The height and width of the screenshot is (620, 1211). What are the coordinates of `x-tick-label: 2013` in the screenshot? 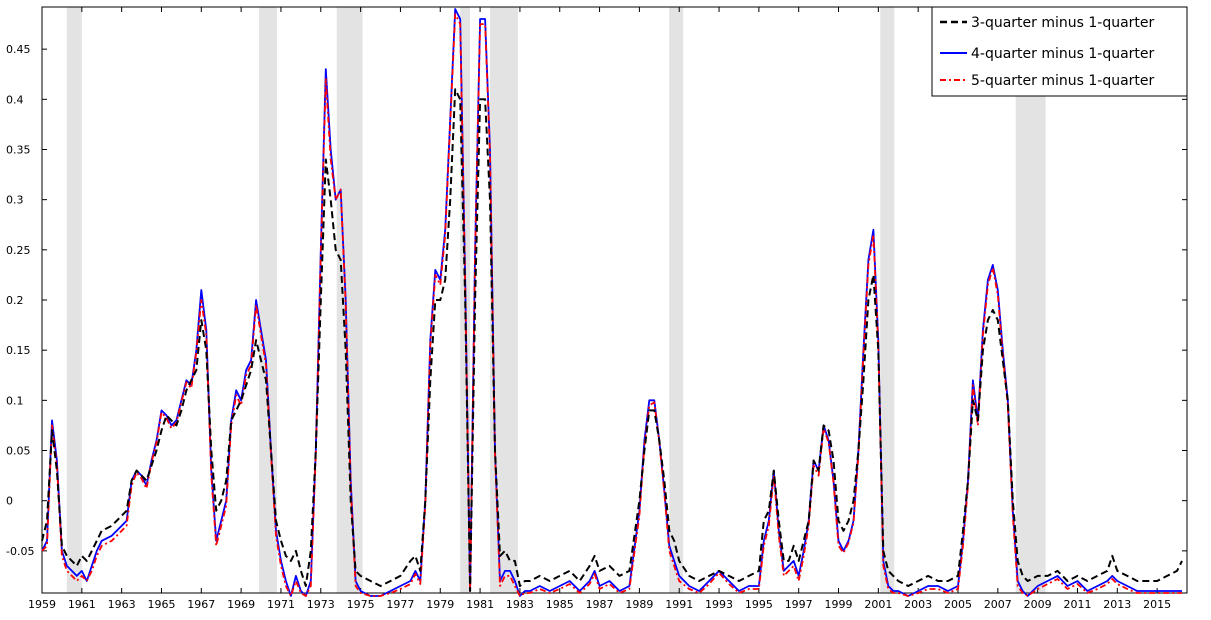 It's located at (1117, 604).